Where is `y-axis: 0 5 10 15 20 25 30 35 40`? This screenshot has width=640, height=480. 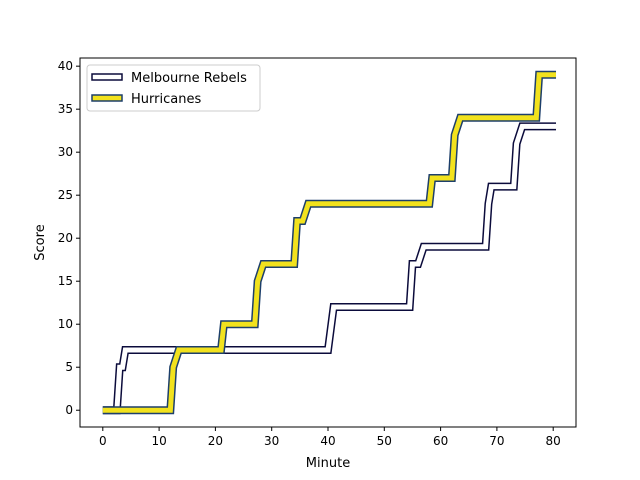
y-axis: 0 5 10 15 20 25 30 35 40 is located at coordinates (69, 238).